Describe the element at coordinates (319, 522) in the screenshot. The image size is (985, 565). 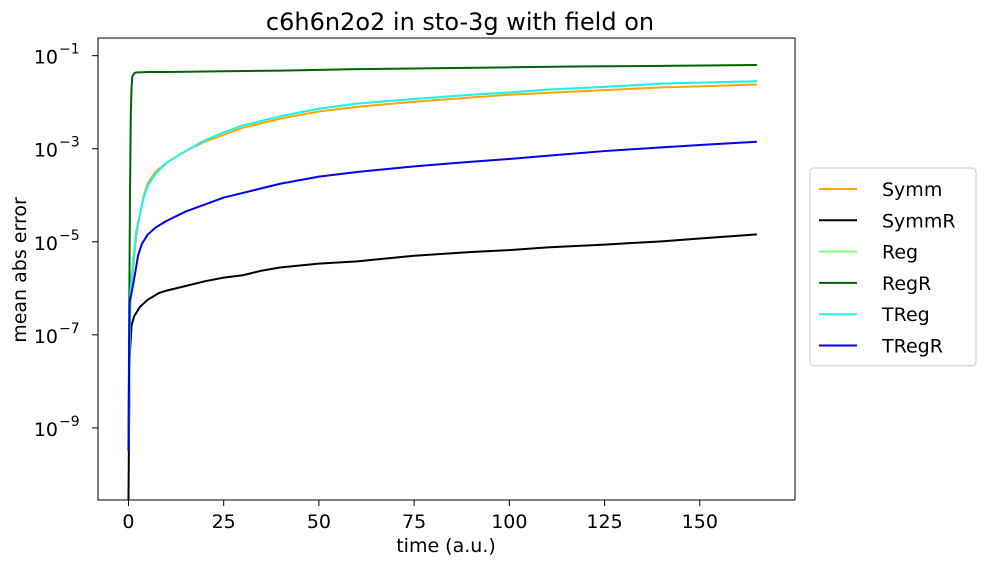
I see `x-tick-label: 50` at that location.